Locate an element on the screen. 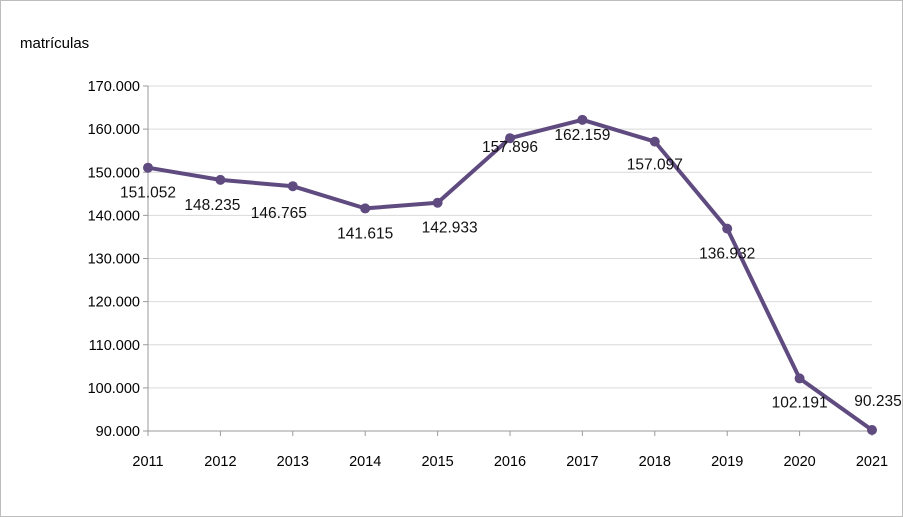 The width and height of the screenshot is (903, 517). x-tick-label: 2019 is located at coordinates (727, 462).